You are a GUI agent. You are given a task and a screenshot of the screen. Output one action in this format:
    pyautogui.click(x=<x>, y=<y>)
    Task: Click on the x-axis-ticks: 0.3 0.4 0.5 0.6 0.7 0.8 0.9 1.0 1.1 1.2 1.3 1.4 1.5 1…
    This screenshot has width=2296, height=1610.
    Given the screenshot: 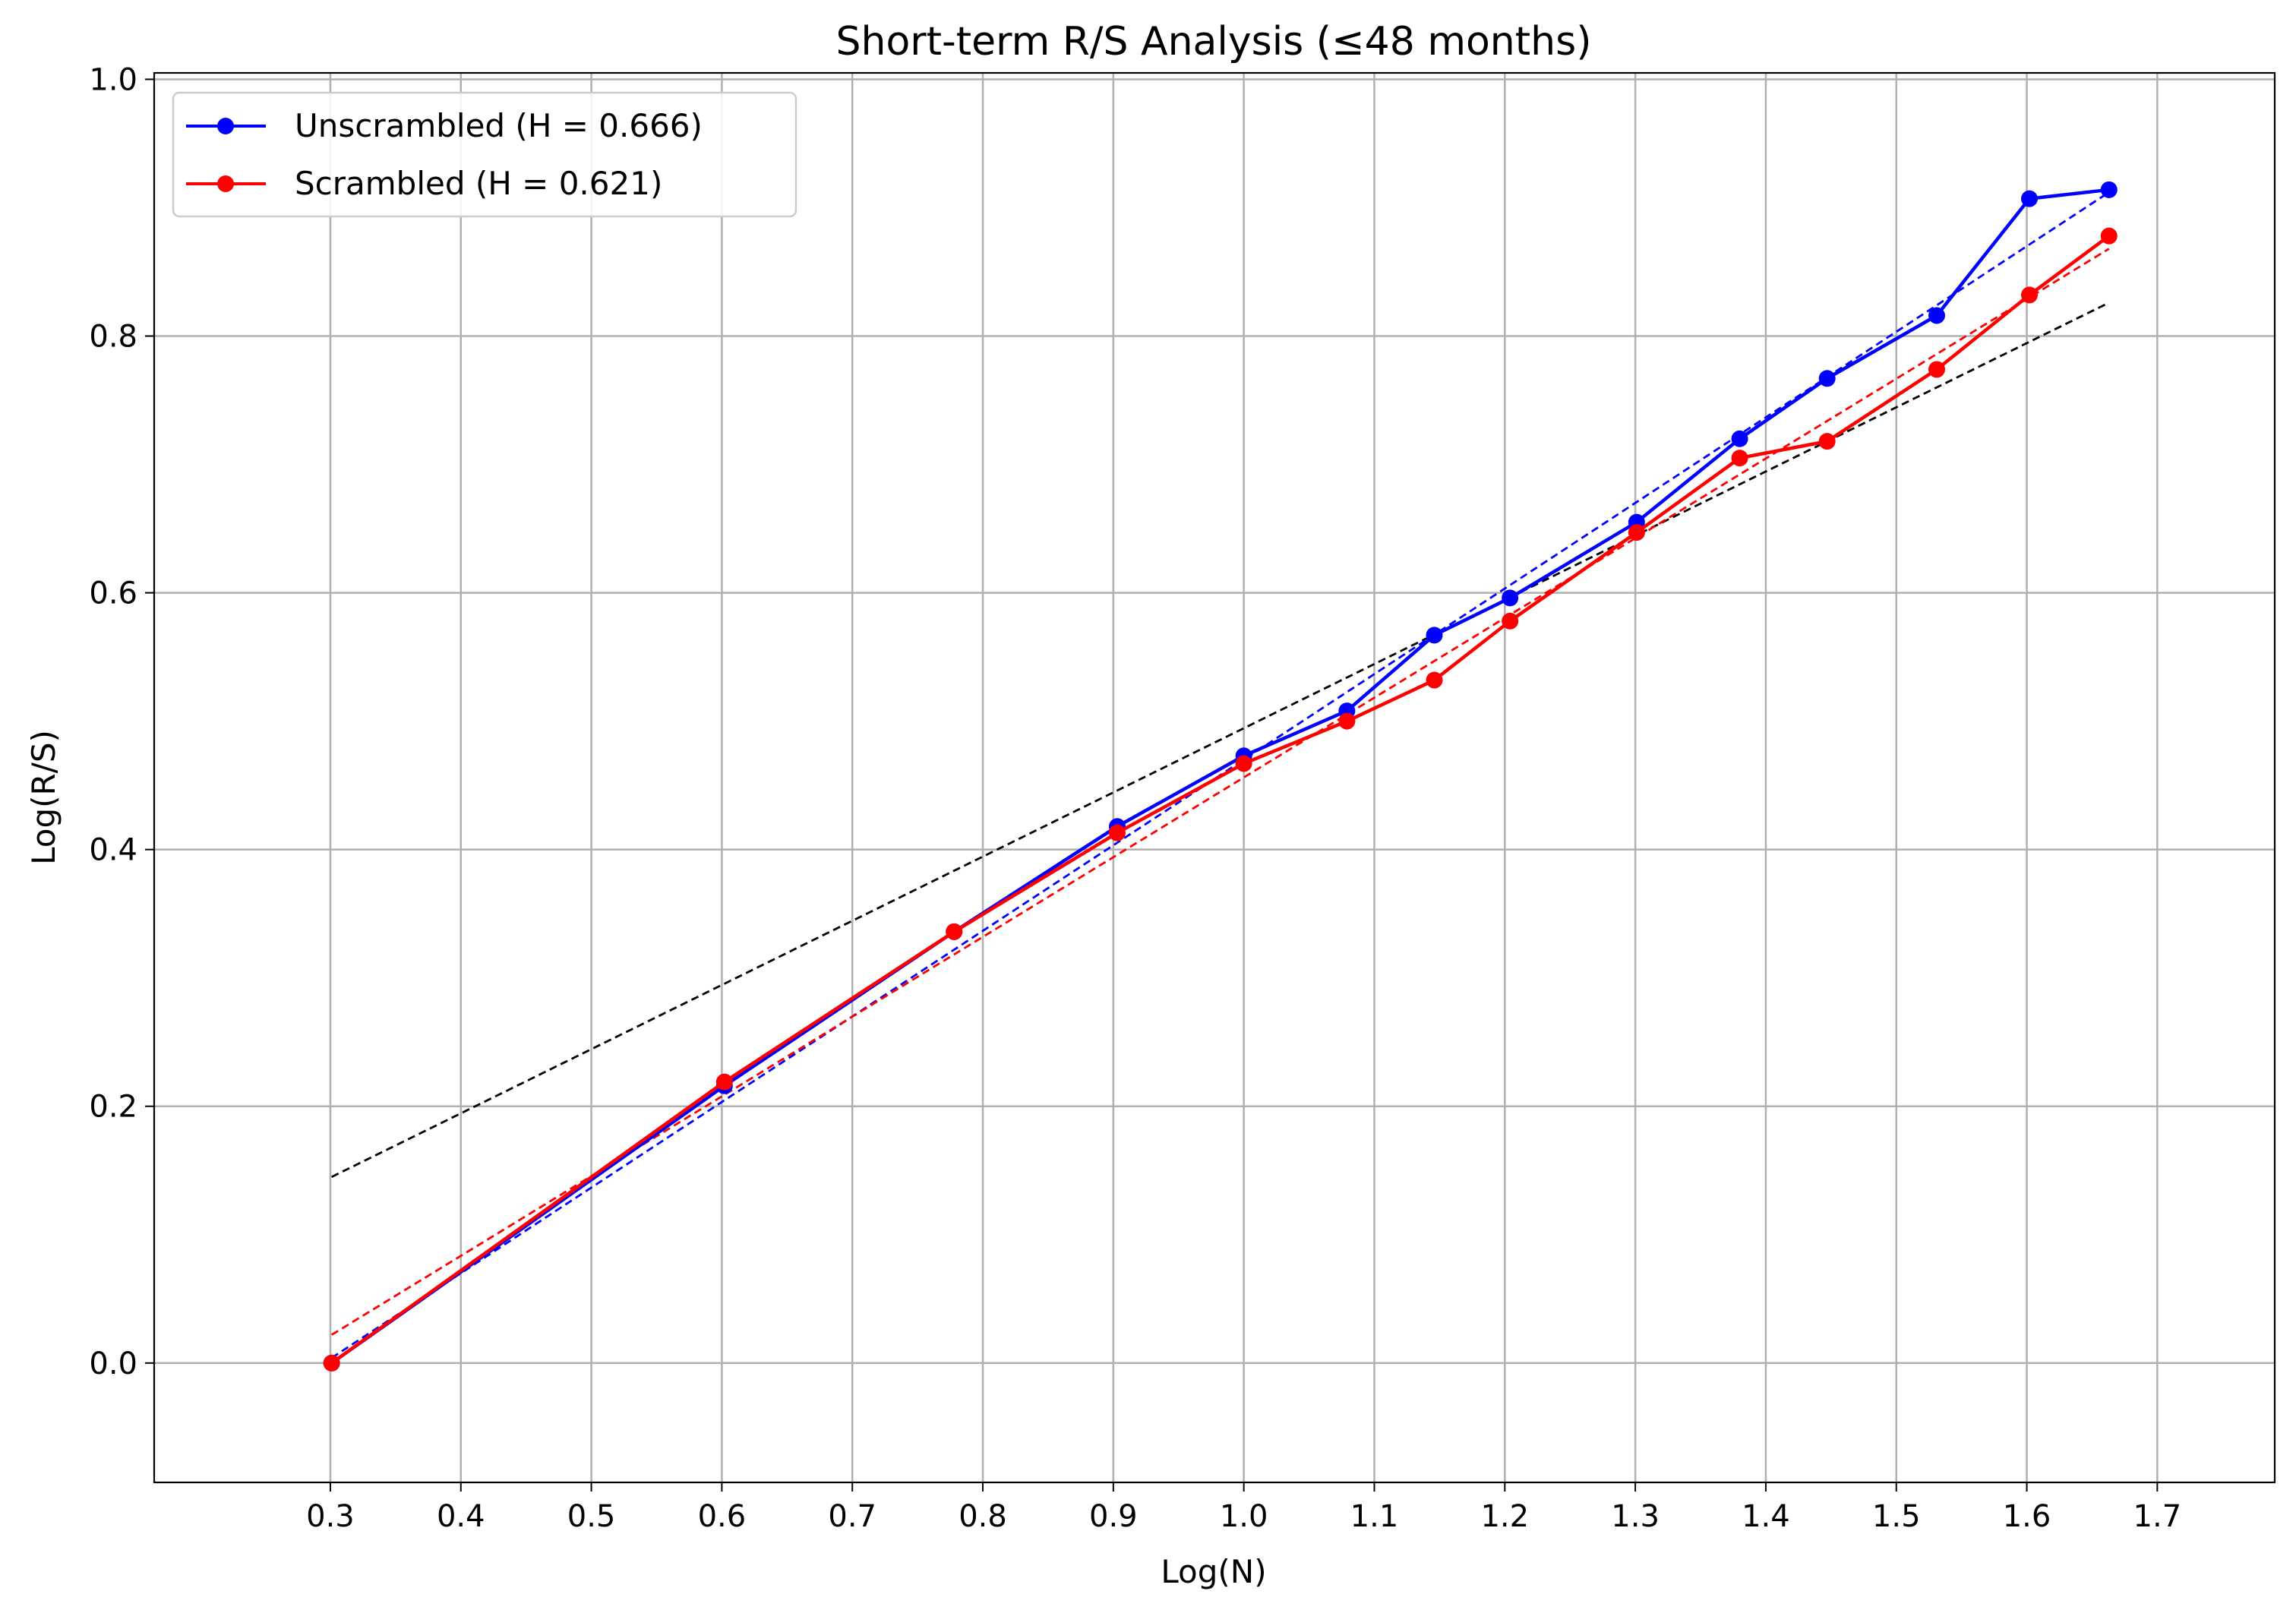 What is the action you would take?
    pyautogui.click(x=1243, y=1508)
    